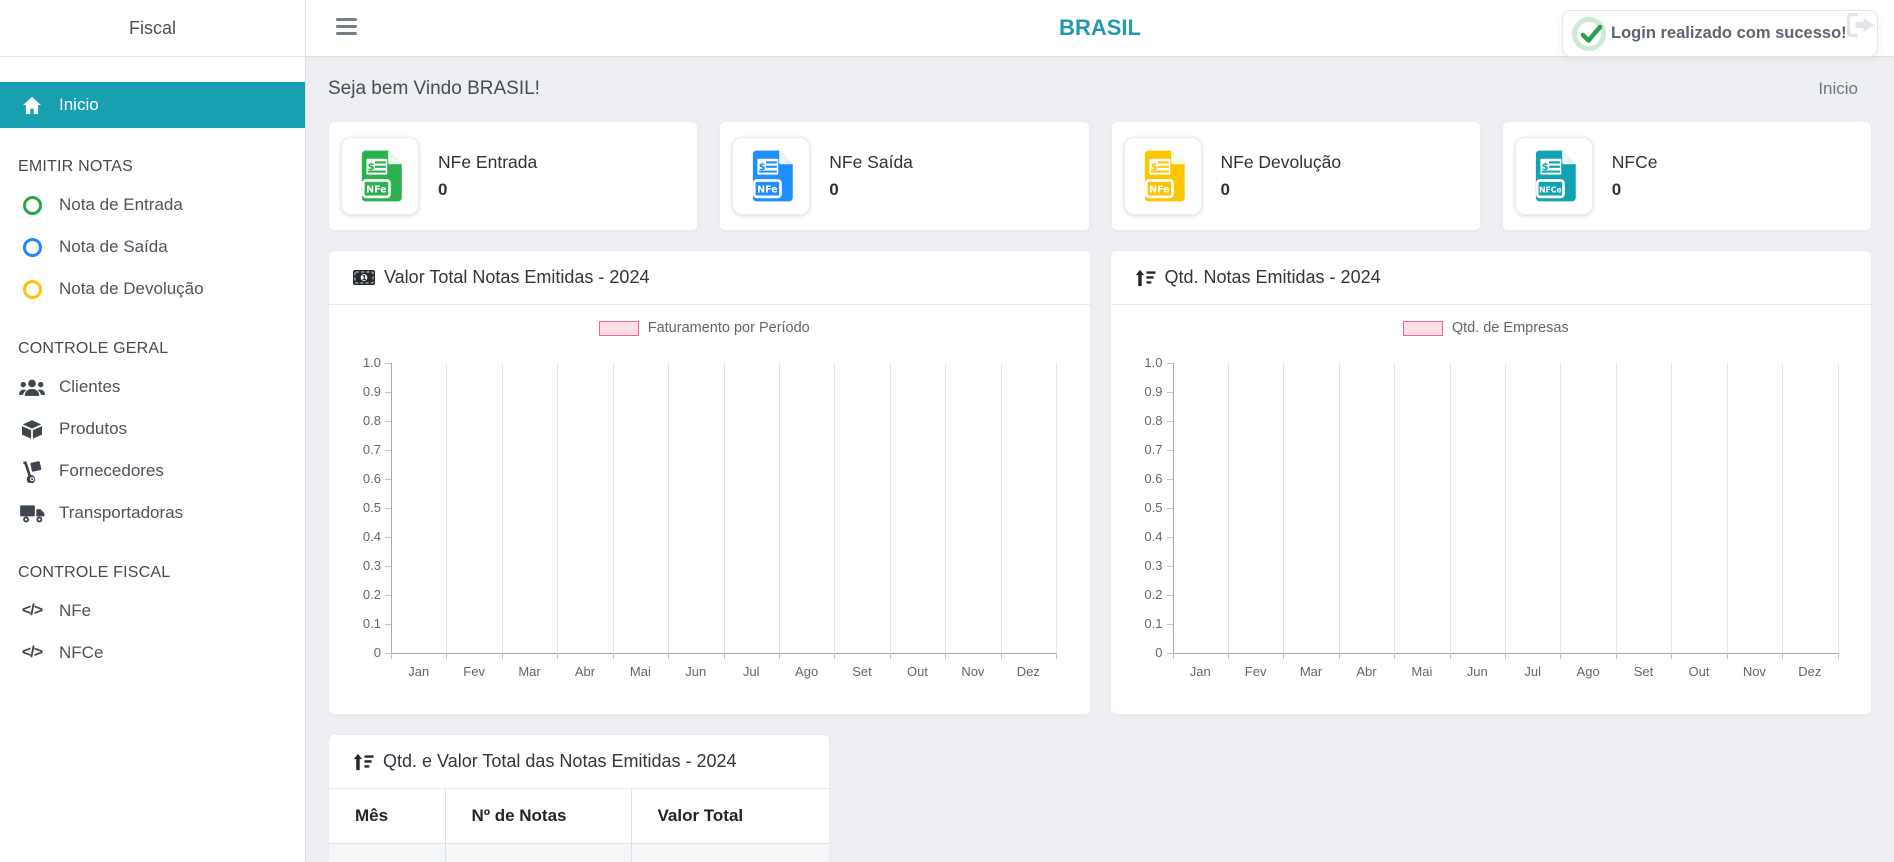  What do you see at coordinates (121, 512) in the screenshot?
I see `sidebar-item-label: Transportadoras` at bounding box center [121, 512].